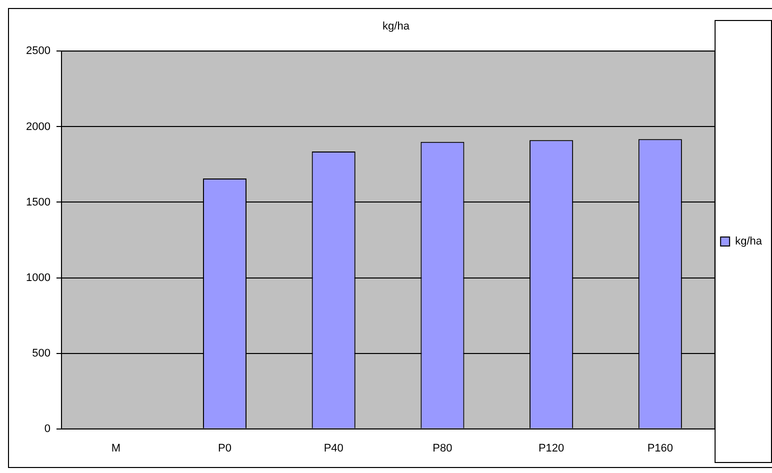  What do you see at coordinates (38, 51) in the screenshot?
I see `y-tick-label: 2500` at bounding box center [38, 51].